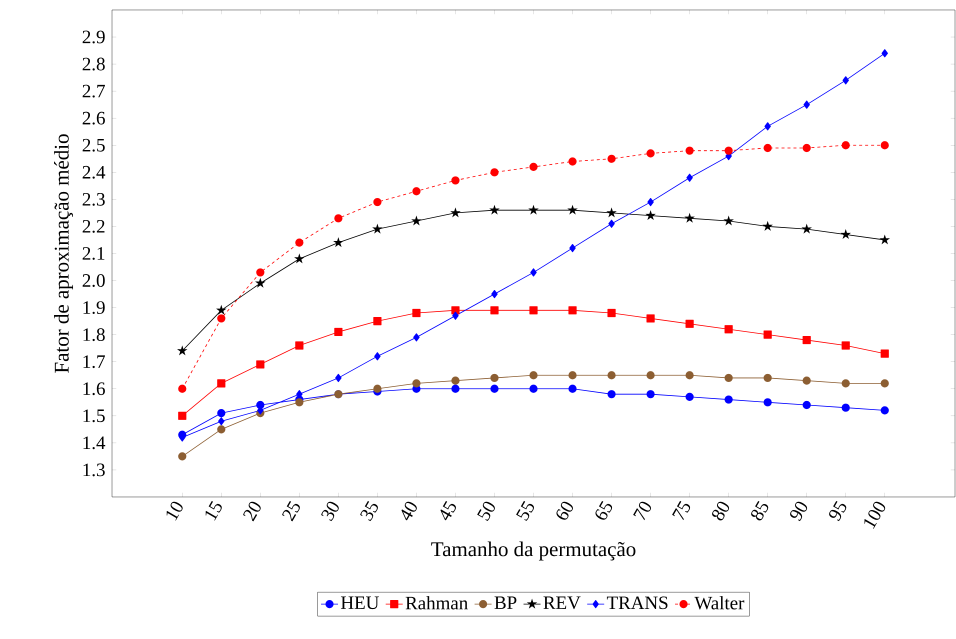 This screenshot has width=956, height=639. I want to click on x-tick-label: 60, so click(564, 511).